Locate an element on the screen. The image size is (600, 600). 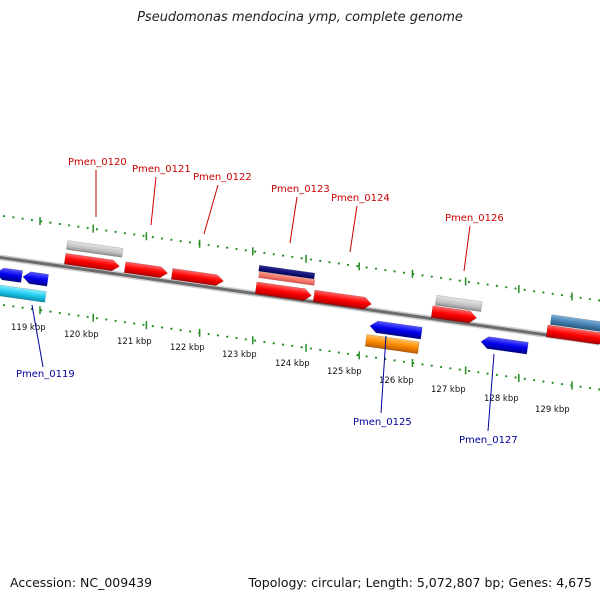
gene-label-forward: Pmen_0124 is located at coordinates (360, 198).